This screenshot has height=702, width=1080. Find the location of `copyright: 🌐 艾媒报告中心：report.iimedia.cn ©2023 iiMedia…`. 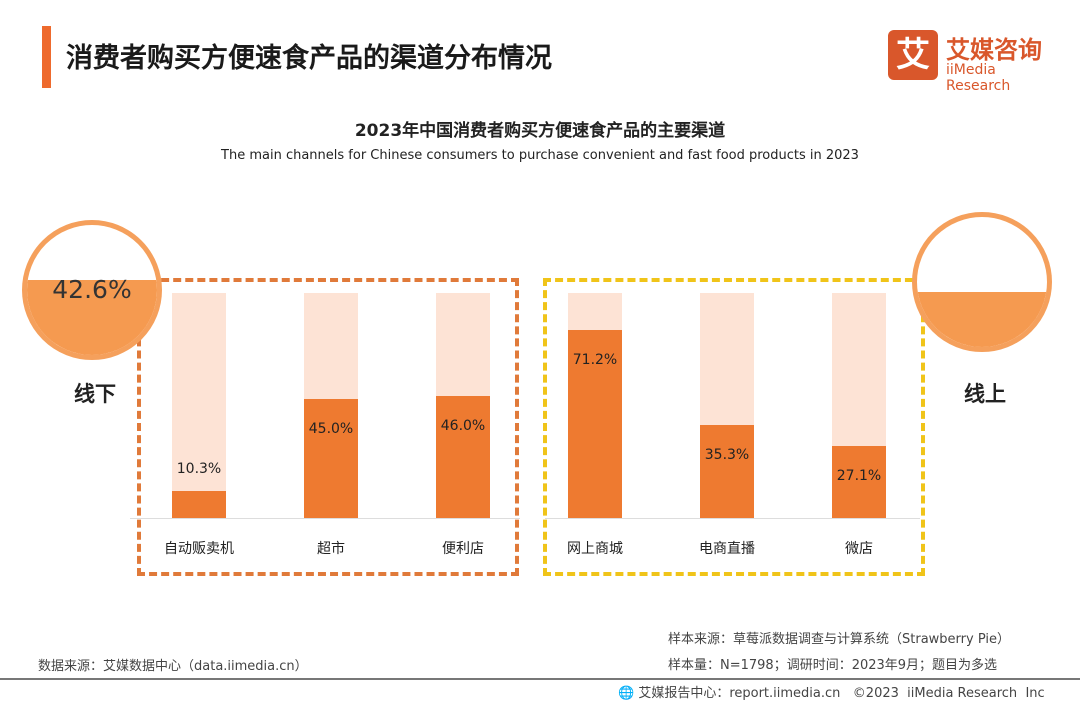

copyright: 🌐 艾媒报告中心：report.iimedia.cn ©2023 iiMedia… is located at coordinates (831, 691).